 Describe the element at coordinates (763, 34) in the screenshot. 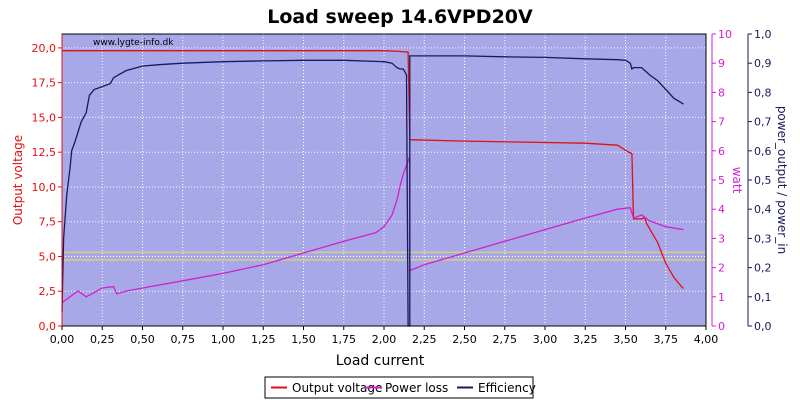

I see `y-right-efficiency-tick-label: 1,0` at that location.